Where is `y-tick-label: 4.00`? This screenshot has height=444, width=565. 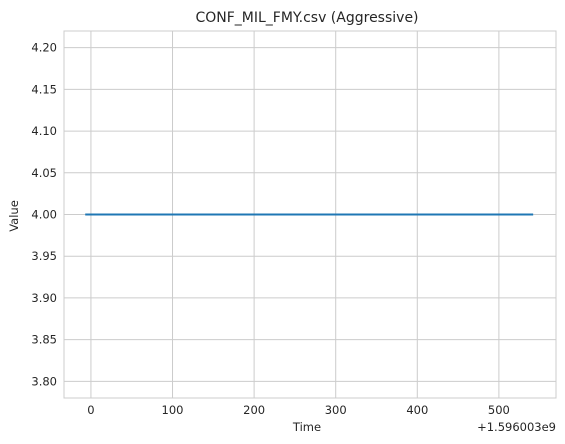
y-tick-label: 4.00 is located at coordinates (44, 215).